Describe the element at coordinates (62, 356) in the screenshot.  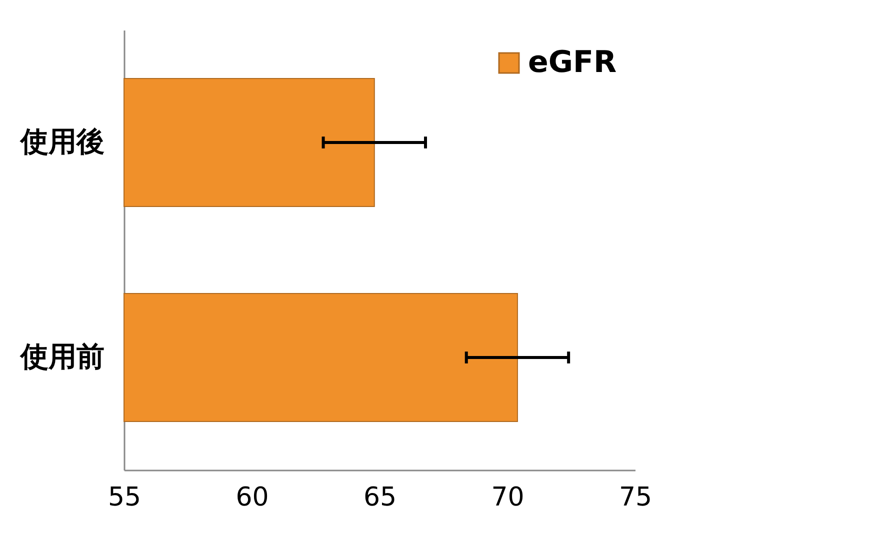
I see `y-tick-label: 使用前` at that location.